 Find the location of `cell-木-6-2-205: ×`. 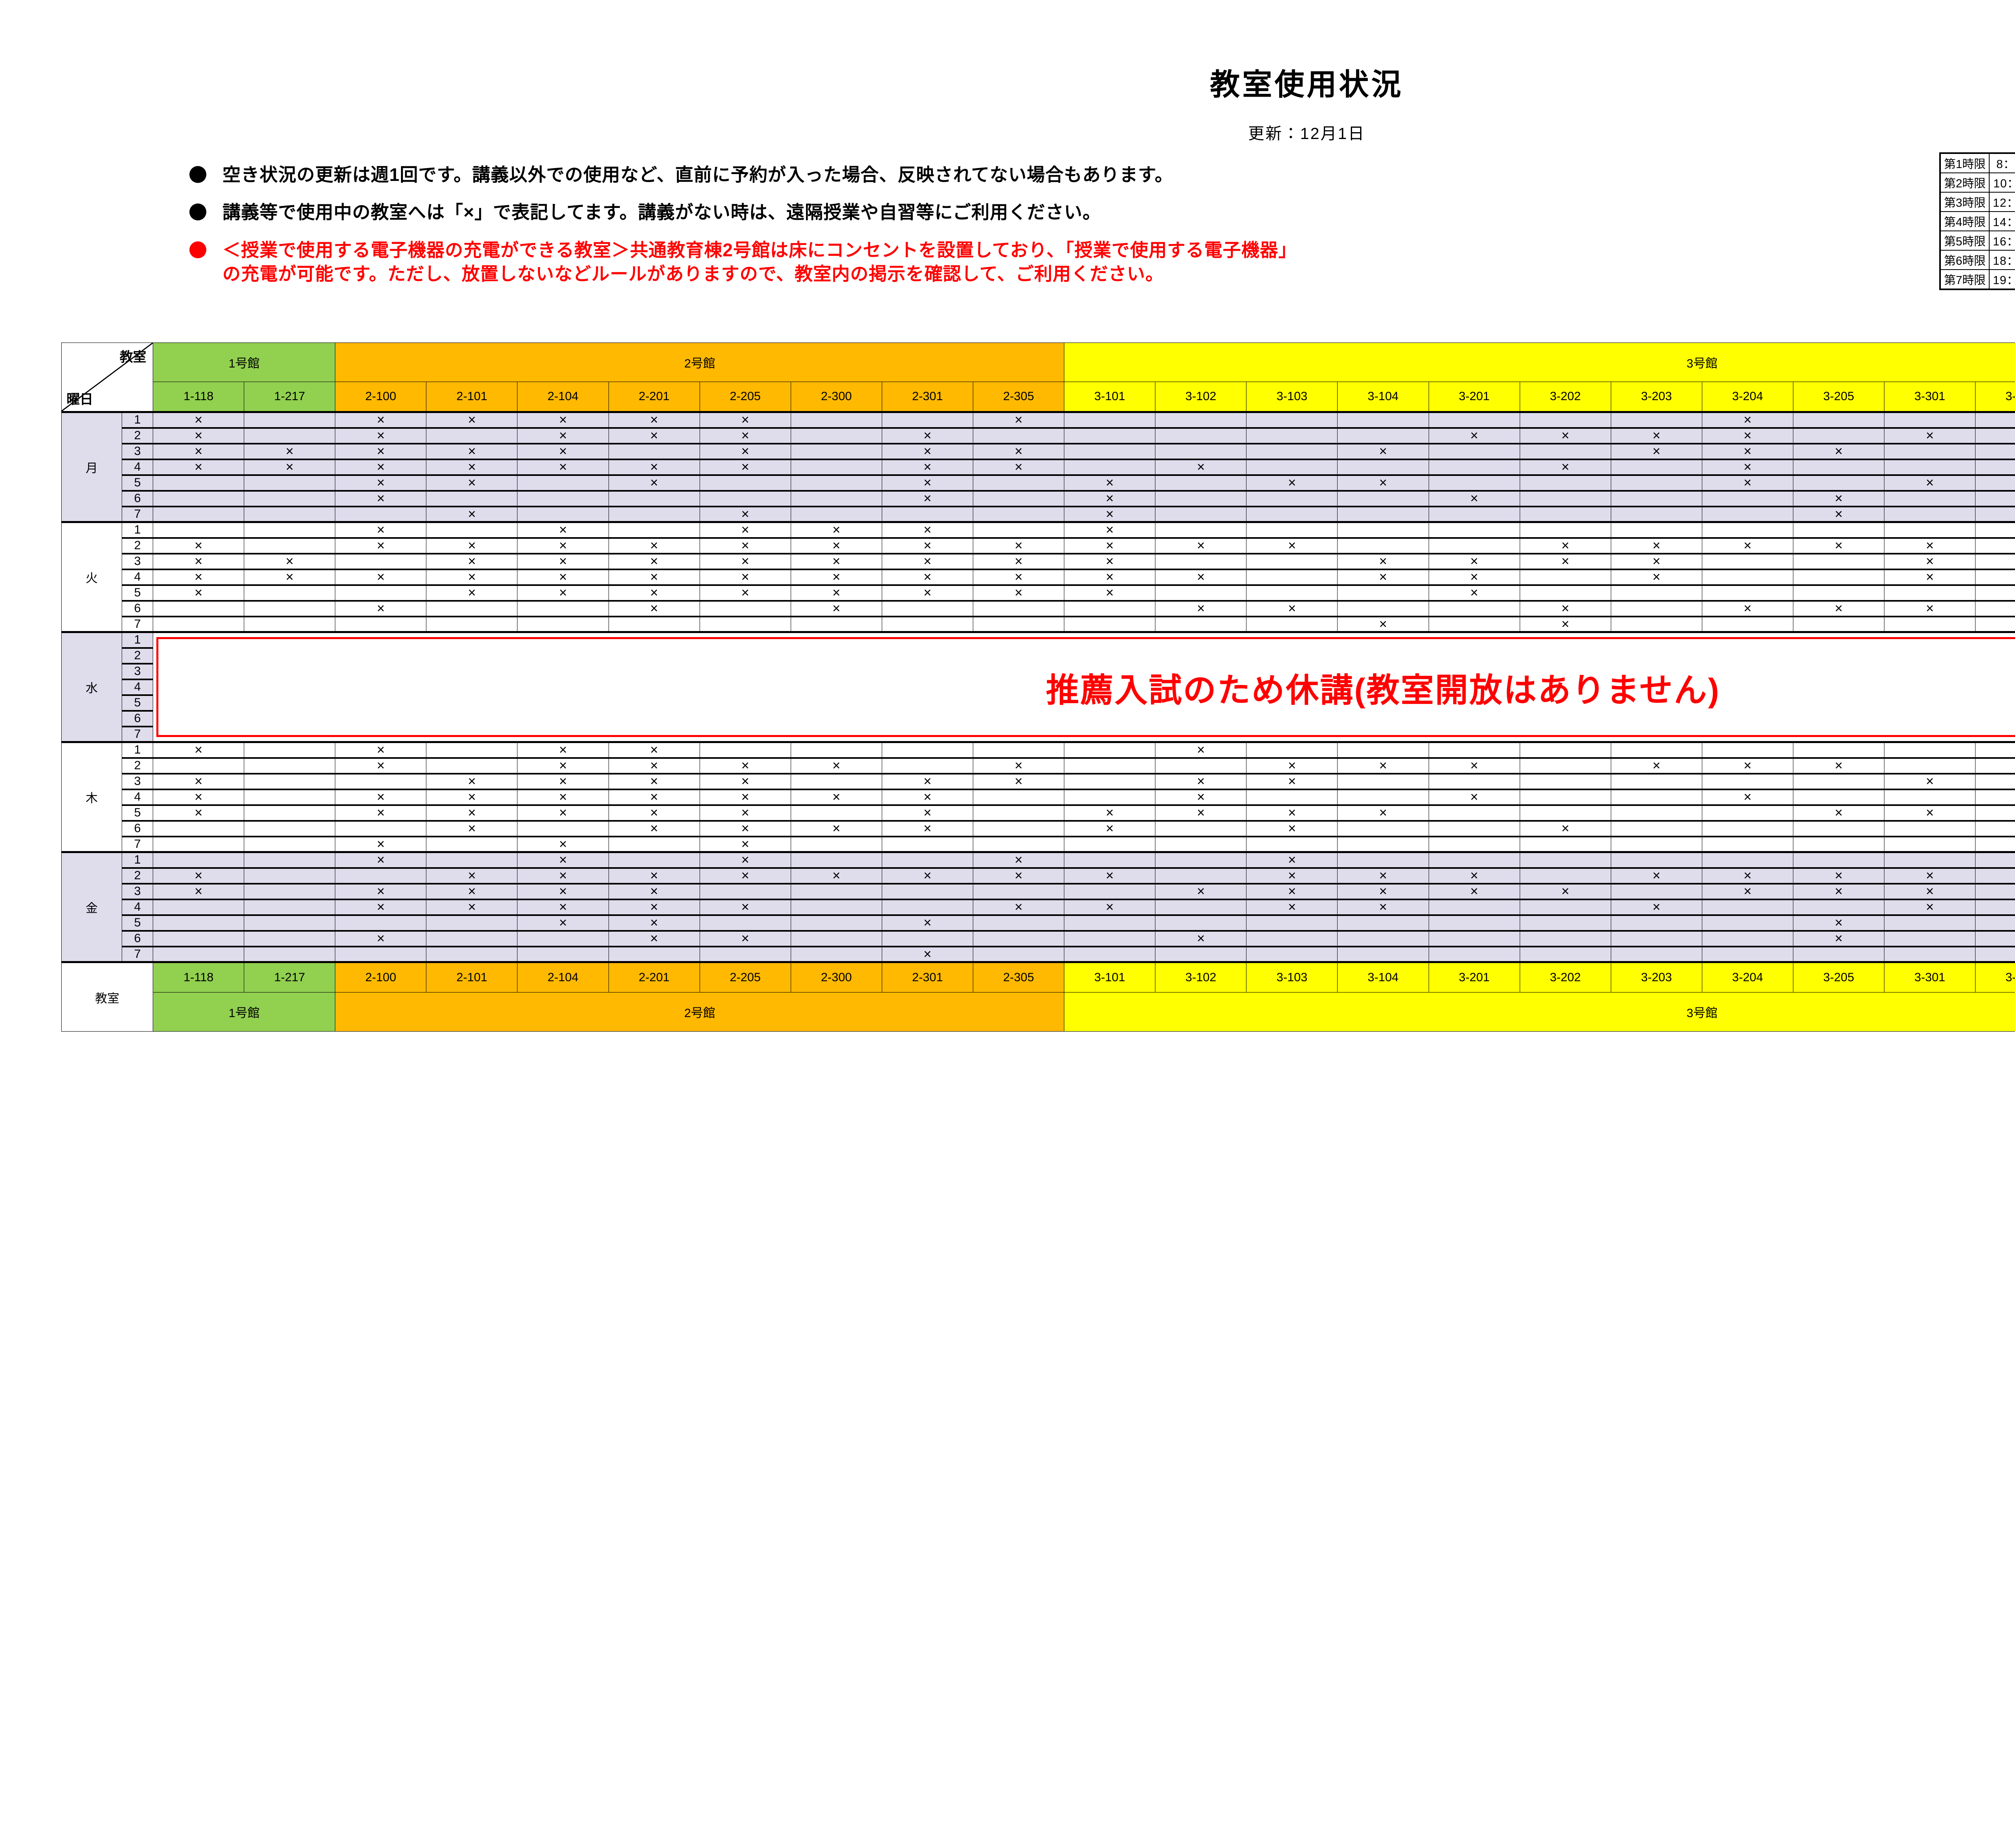

cell-木-6-2-205: × is located at coordinates (745, 828).